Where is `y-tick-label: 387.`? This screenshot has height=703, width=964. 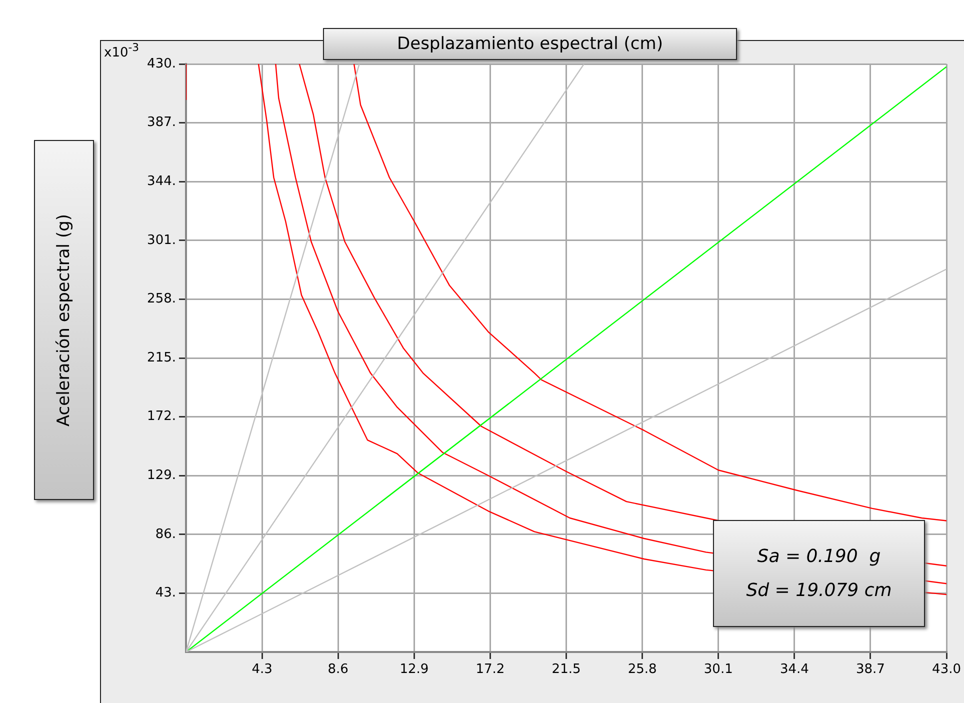
y-tick-label: 387. is located at coordinates (161, 122).